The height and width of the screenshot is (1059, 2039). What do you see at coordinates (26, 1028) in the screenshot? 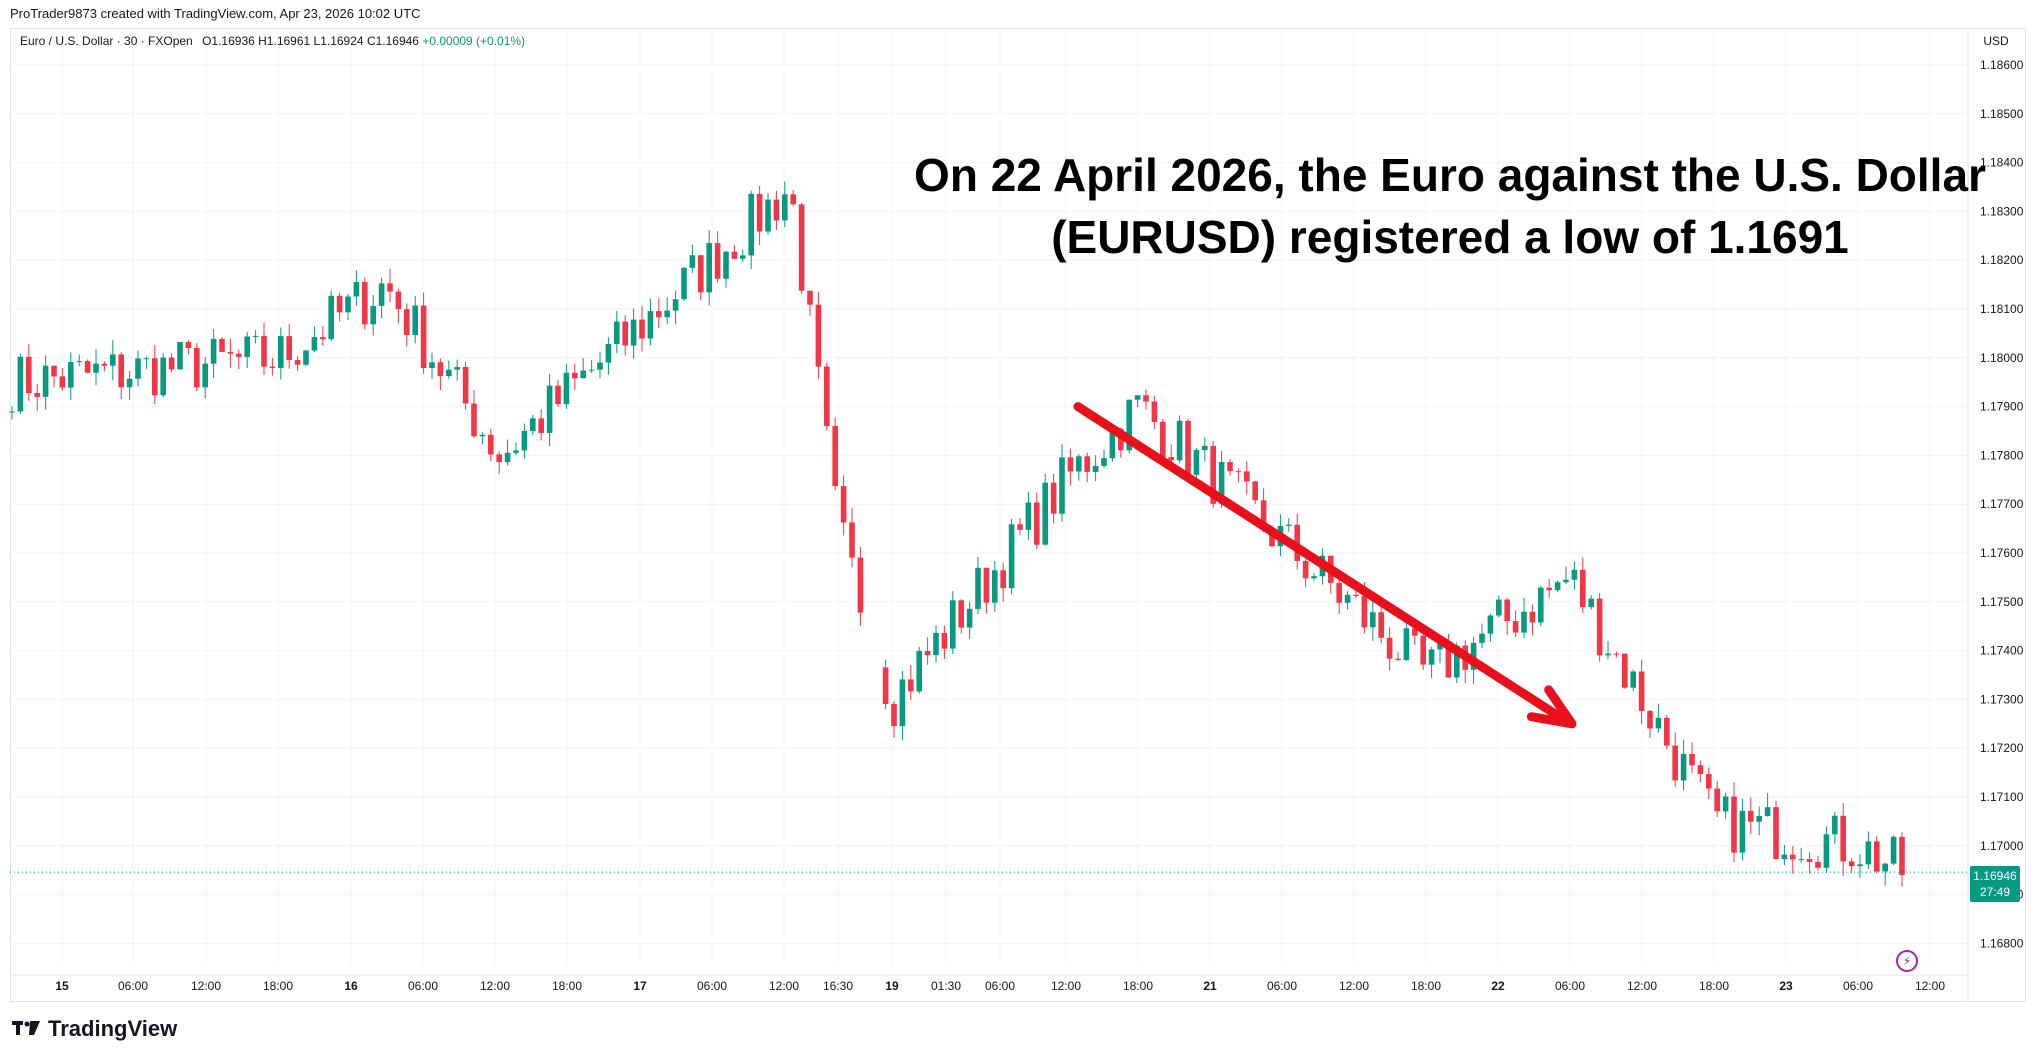
I see `tradingview-logo-icon` at bounding box center [26, 1028].